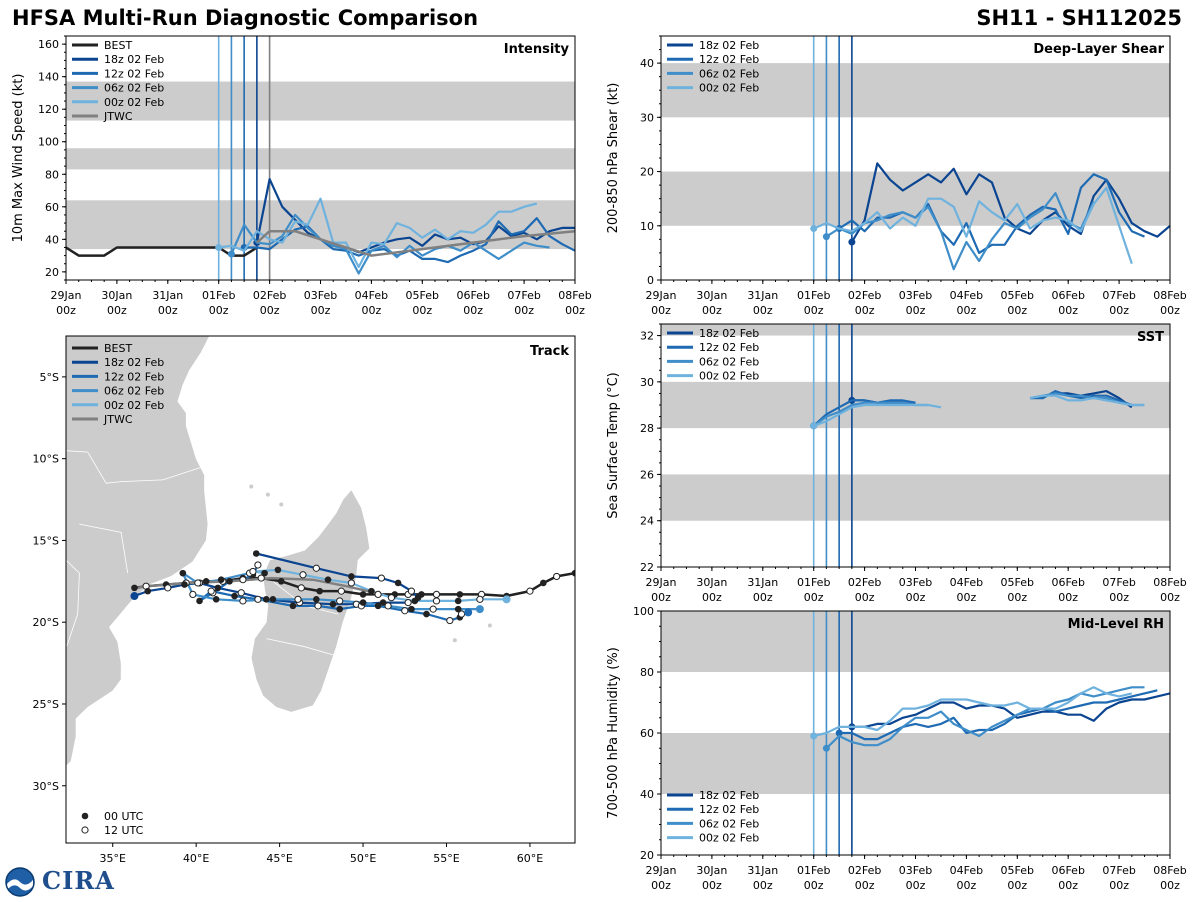 Image resolution: width=1200 pixels, height=902 pixels. I want to click on y-axis-label: 200-850 hPa Shear (kt), so click(613, 158).